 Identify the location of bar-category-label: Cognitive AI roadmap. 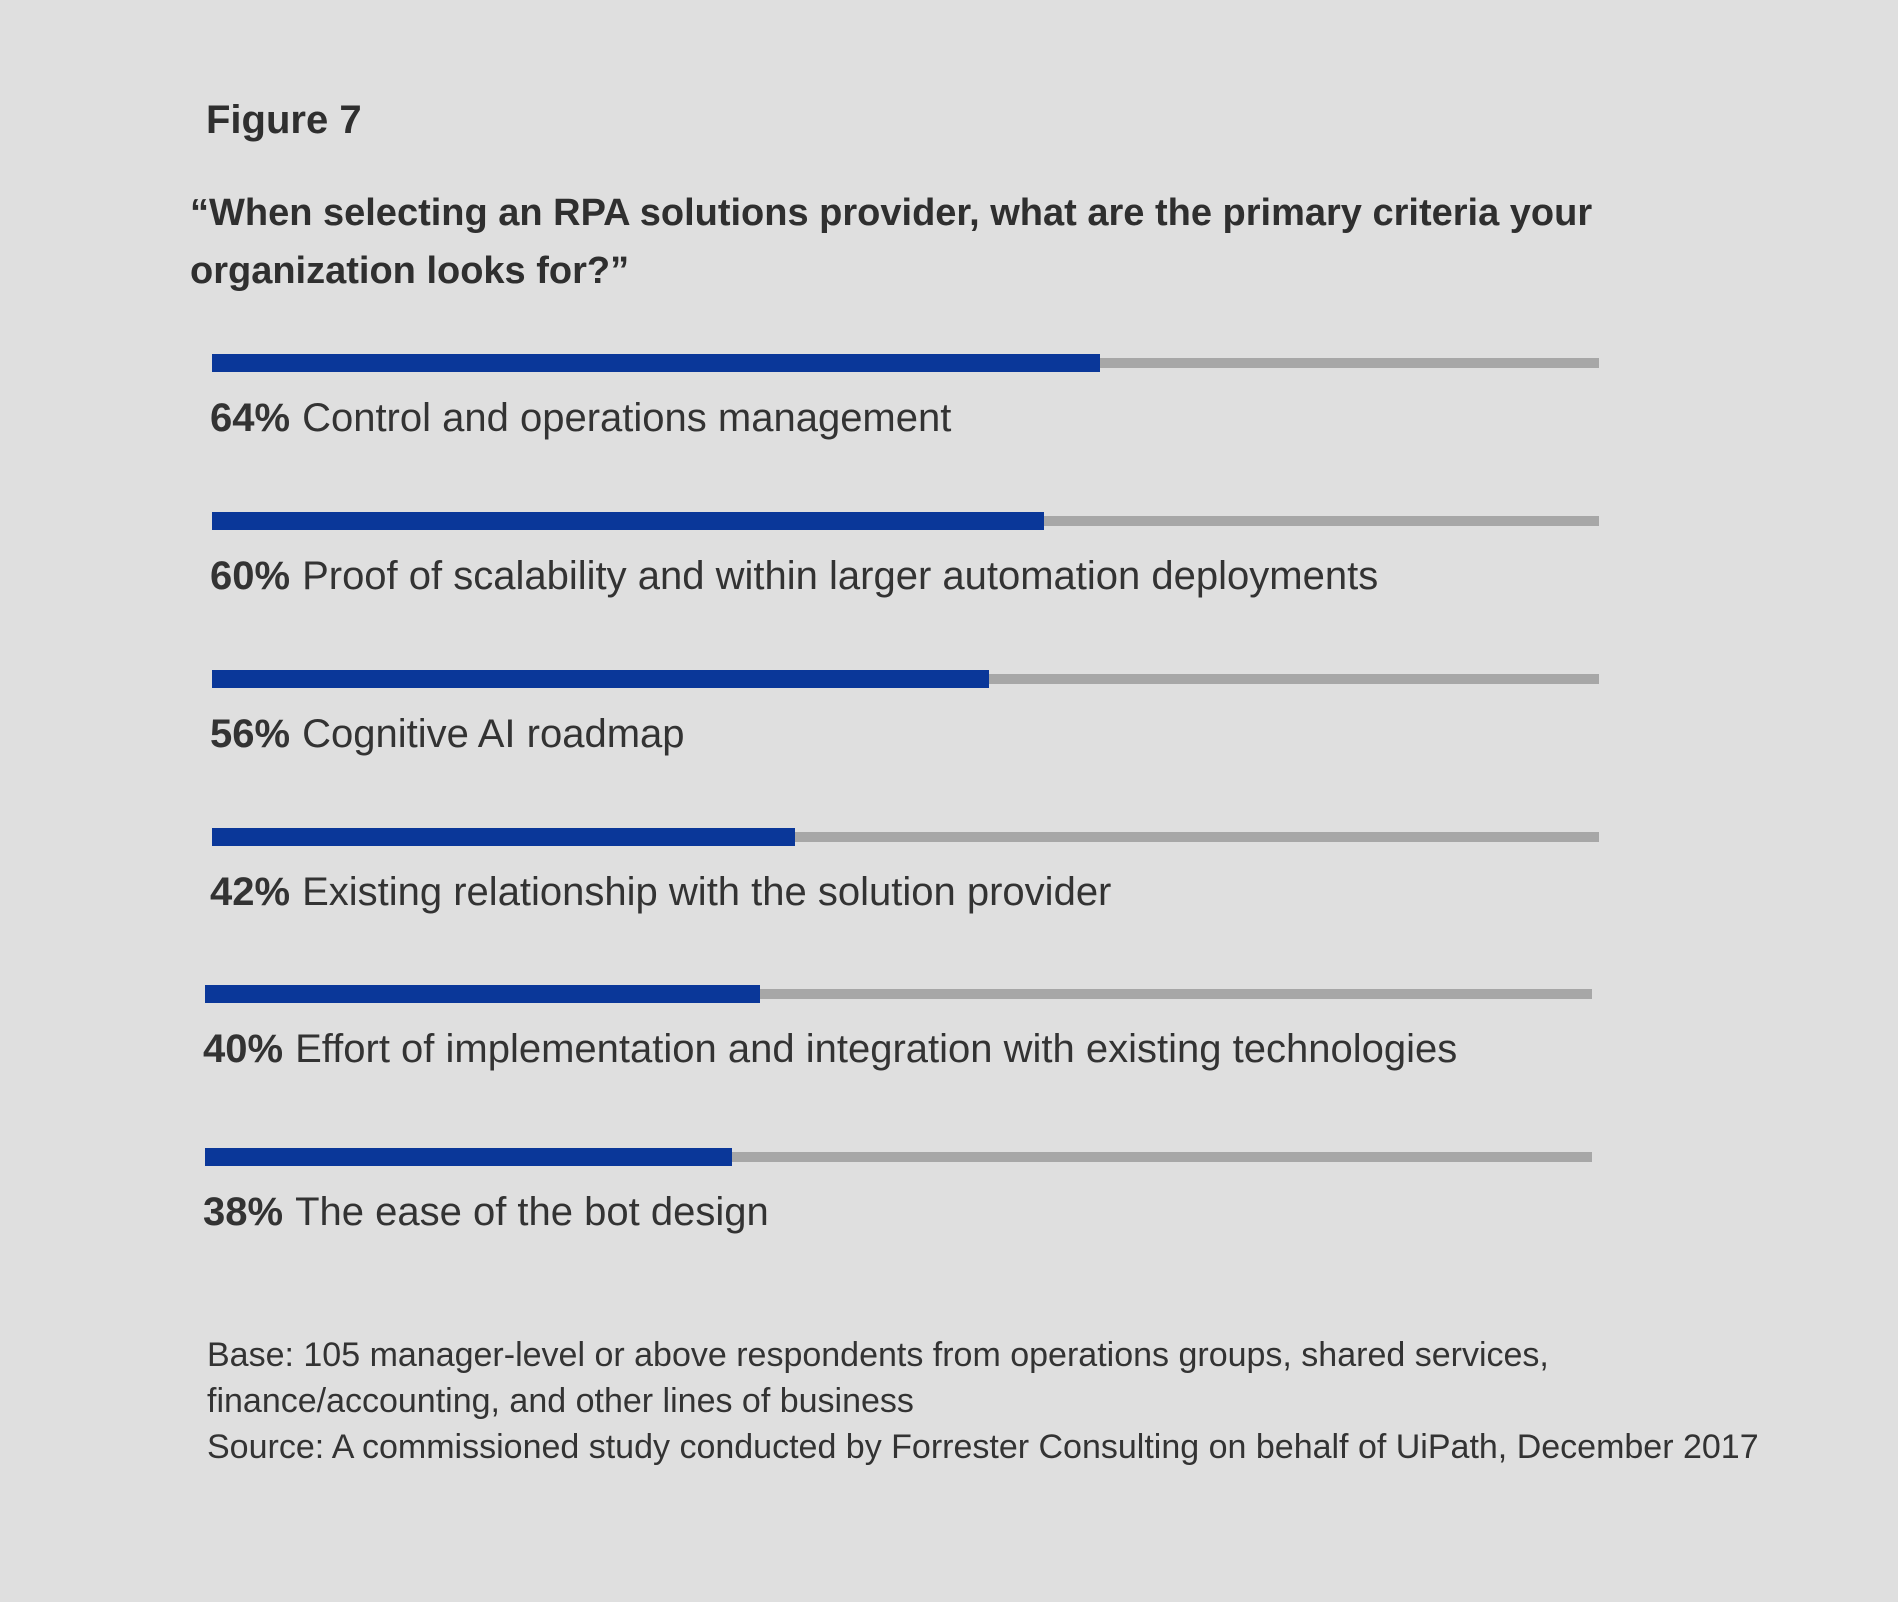
(493, 734).